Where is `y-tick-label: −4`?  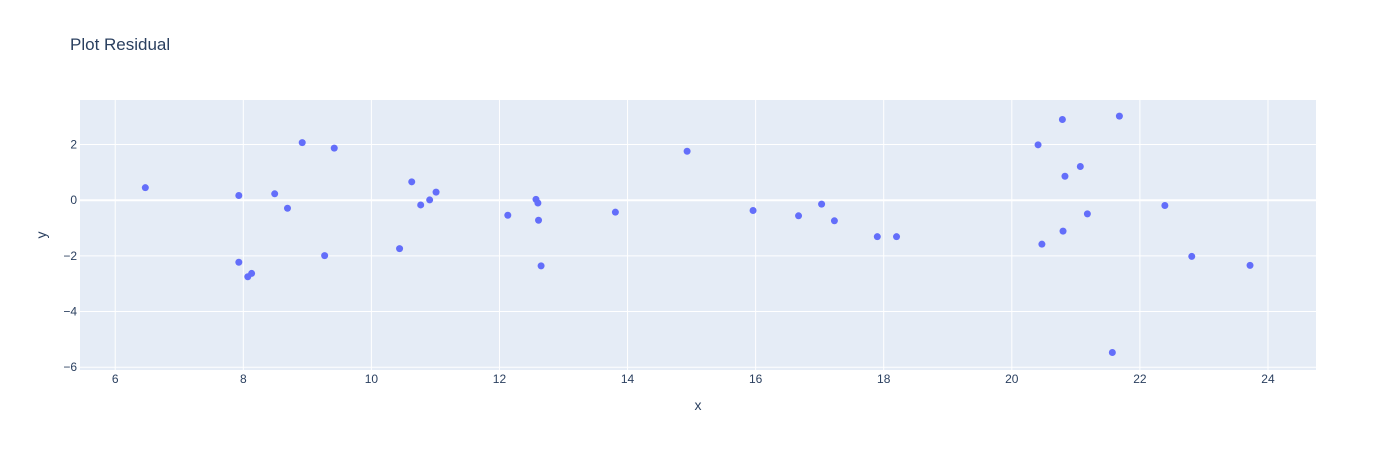 y-tick-label: −4 is located at coordinates (70, 312).